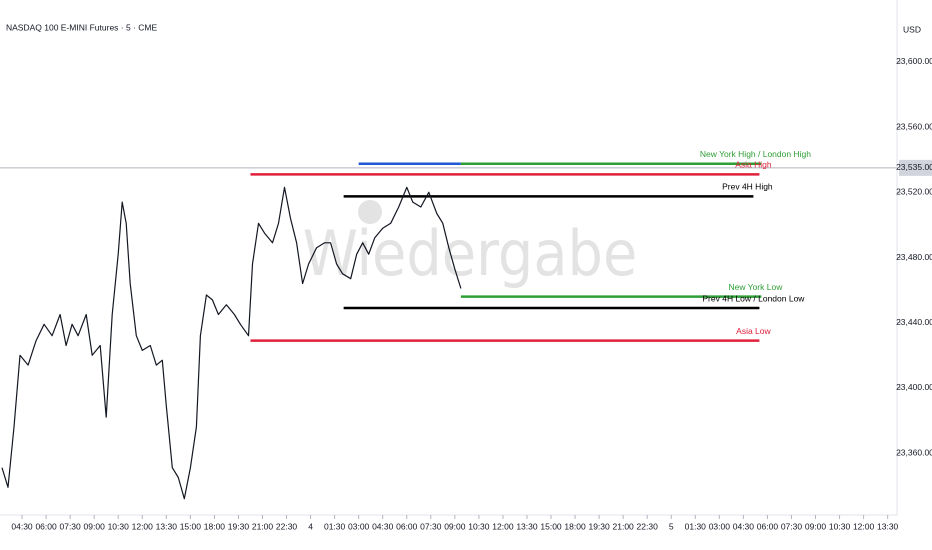  I want to click on last-price-label: 23,535.00, so click(914, 167).